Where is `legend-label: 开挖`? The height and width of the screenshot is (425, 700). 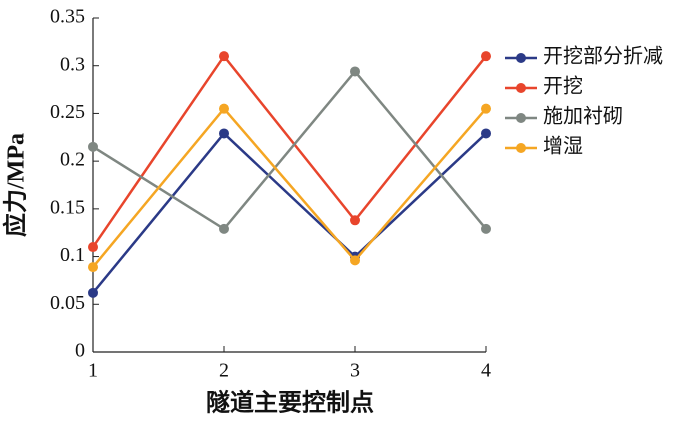
legend-label: 开挖 is located at coordinates (563, 86).